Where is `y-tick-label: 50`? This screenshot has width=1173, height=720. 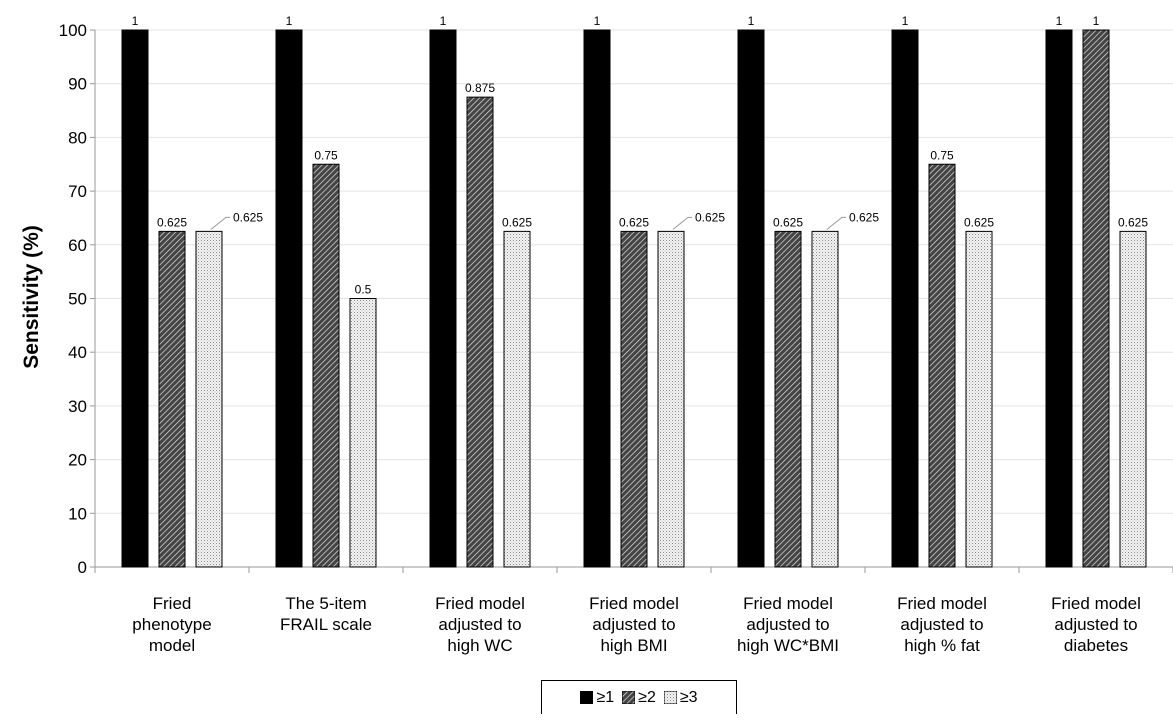
y-tick-label: 50 is located at coordinates (77, 299).